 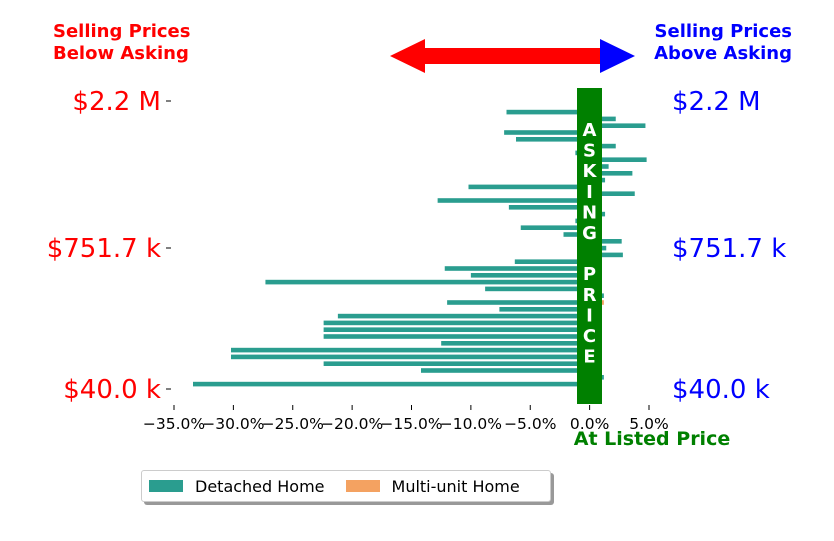 What do you see at coordinates (589, 212) in the screenshot?
I see `asking-letter-4: N` at bounding box center [589, 212].